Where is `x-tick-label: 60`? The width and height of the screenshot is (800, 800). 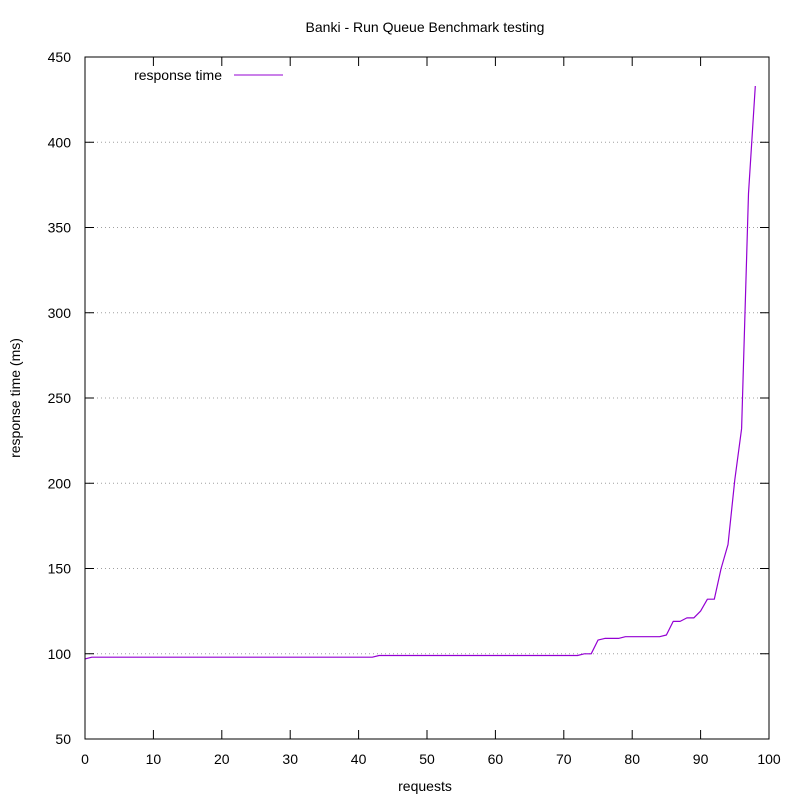
x-tick-label: 60 is located at coordinates (496, 759).